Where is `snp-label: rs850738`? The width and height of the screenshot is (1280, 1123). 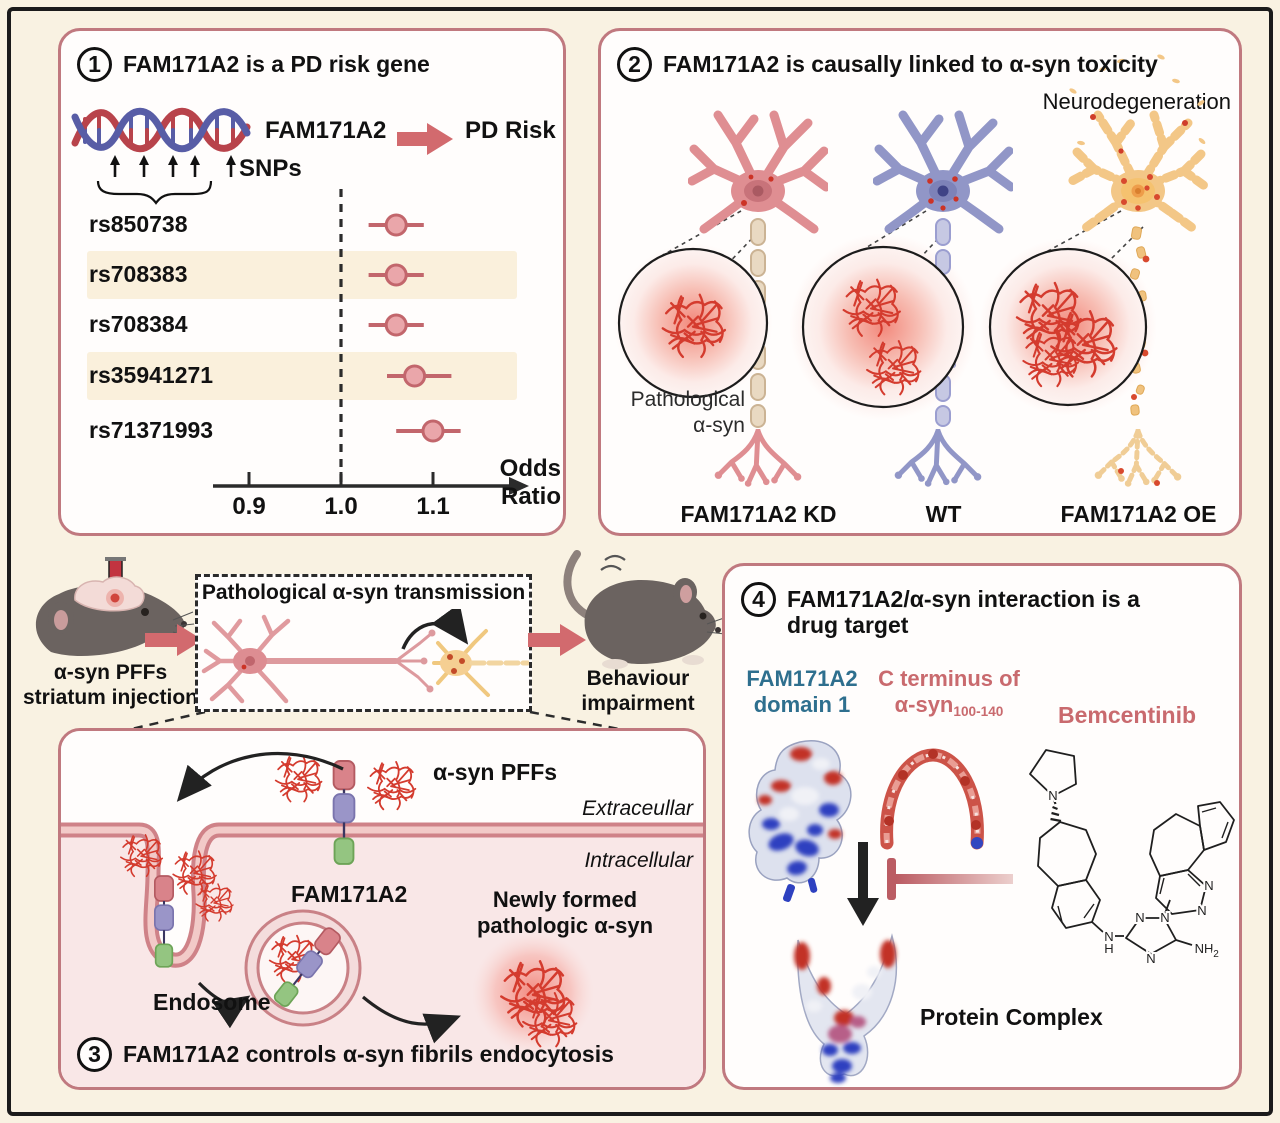 snp-label: rs850738 is located at coordinates (138, 224).